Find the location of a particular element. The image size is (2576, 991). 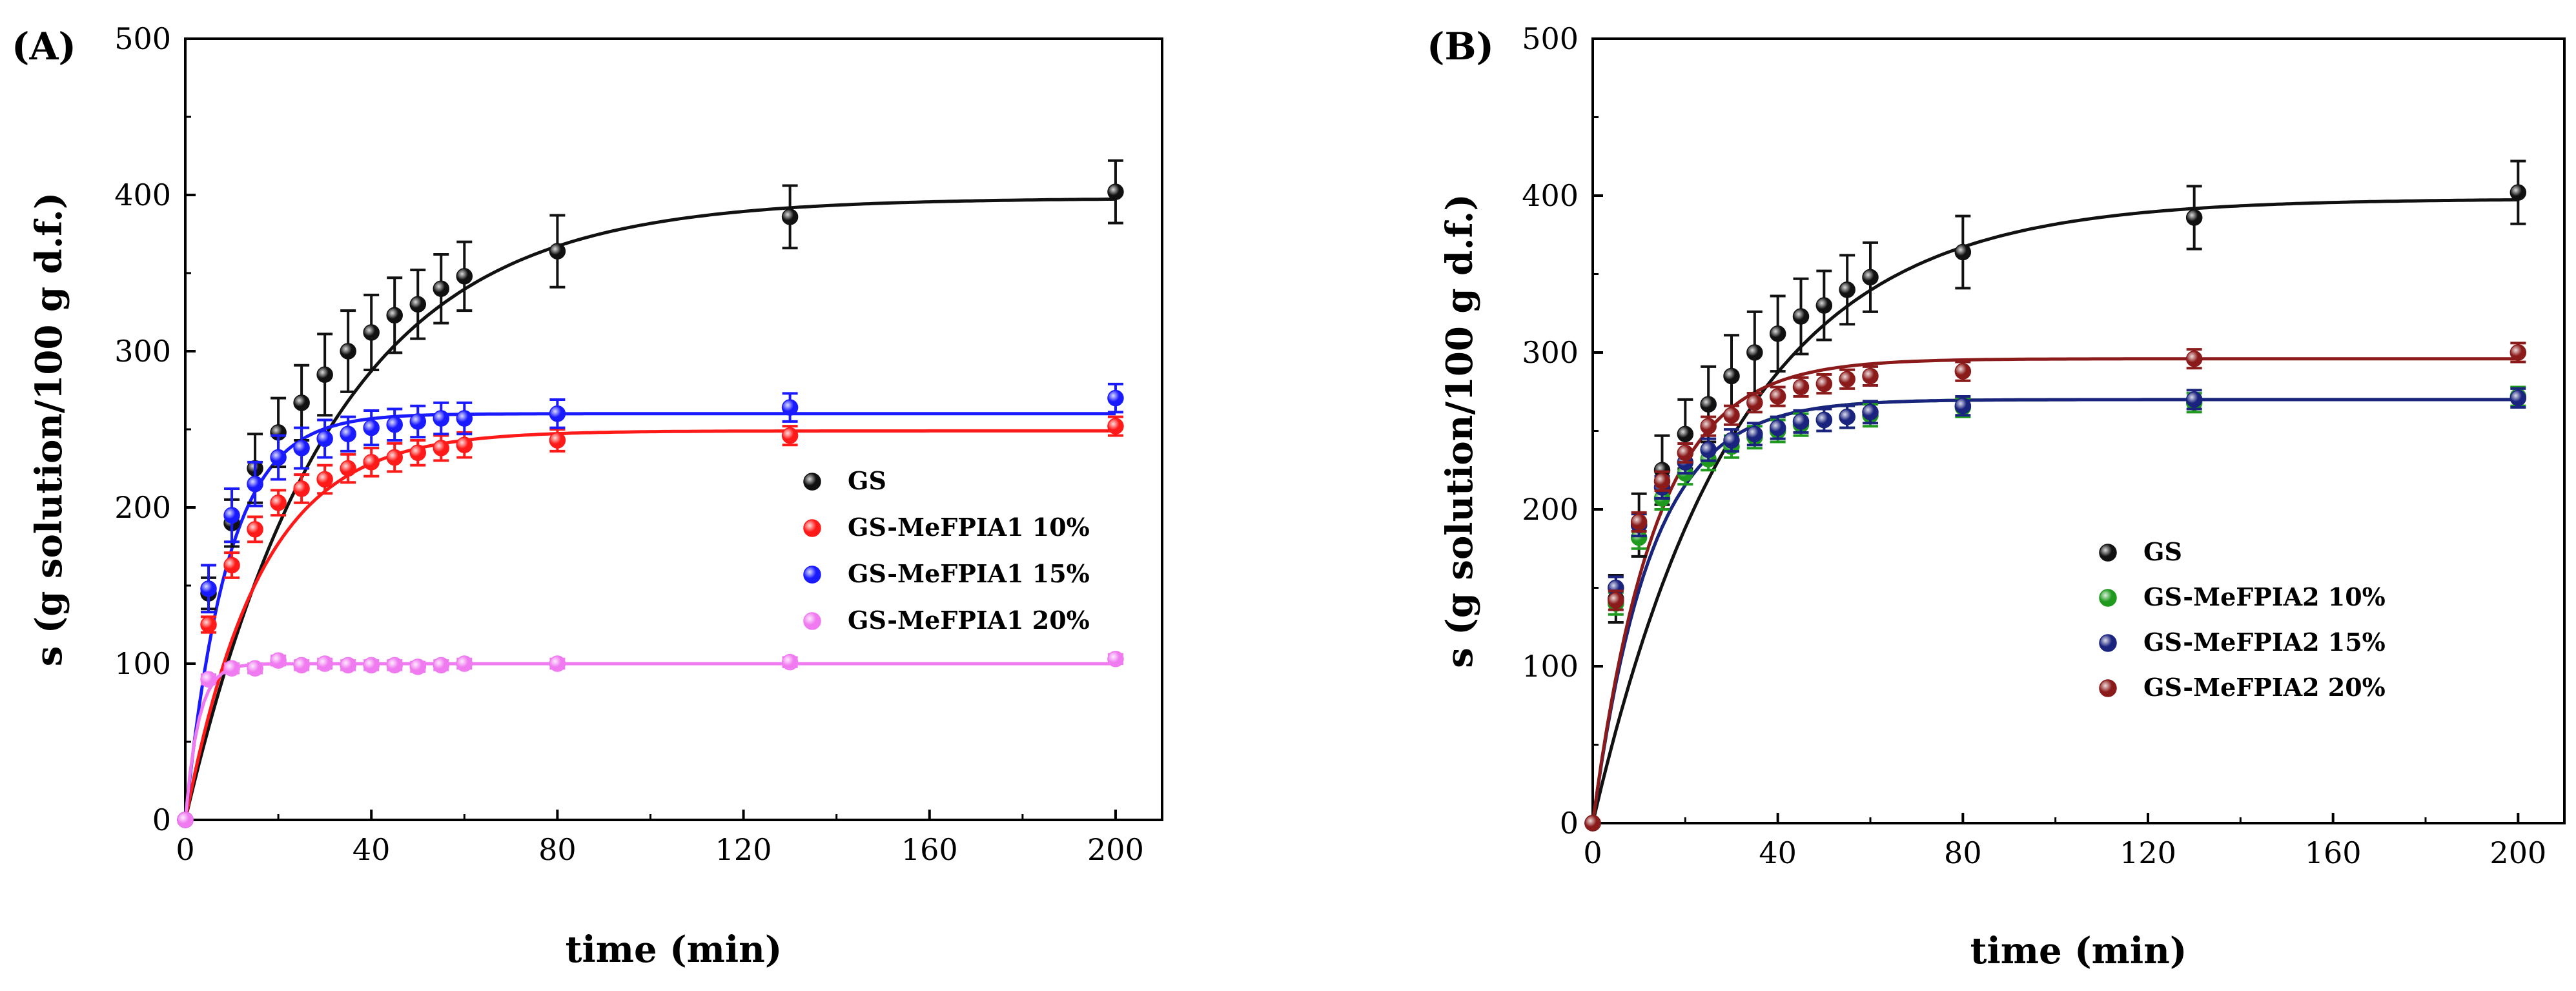

y-tick-label: 100 is located at coordinates (1550, 666).